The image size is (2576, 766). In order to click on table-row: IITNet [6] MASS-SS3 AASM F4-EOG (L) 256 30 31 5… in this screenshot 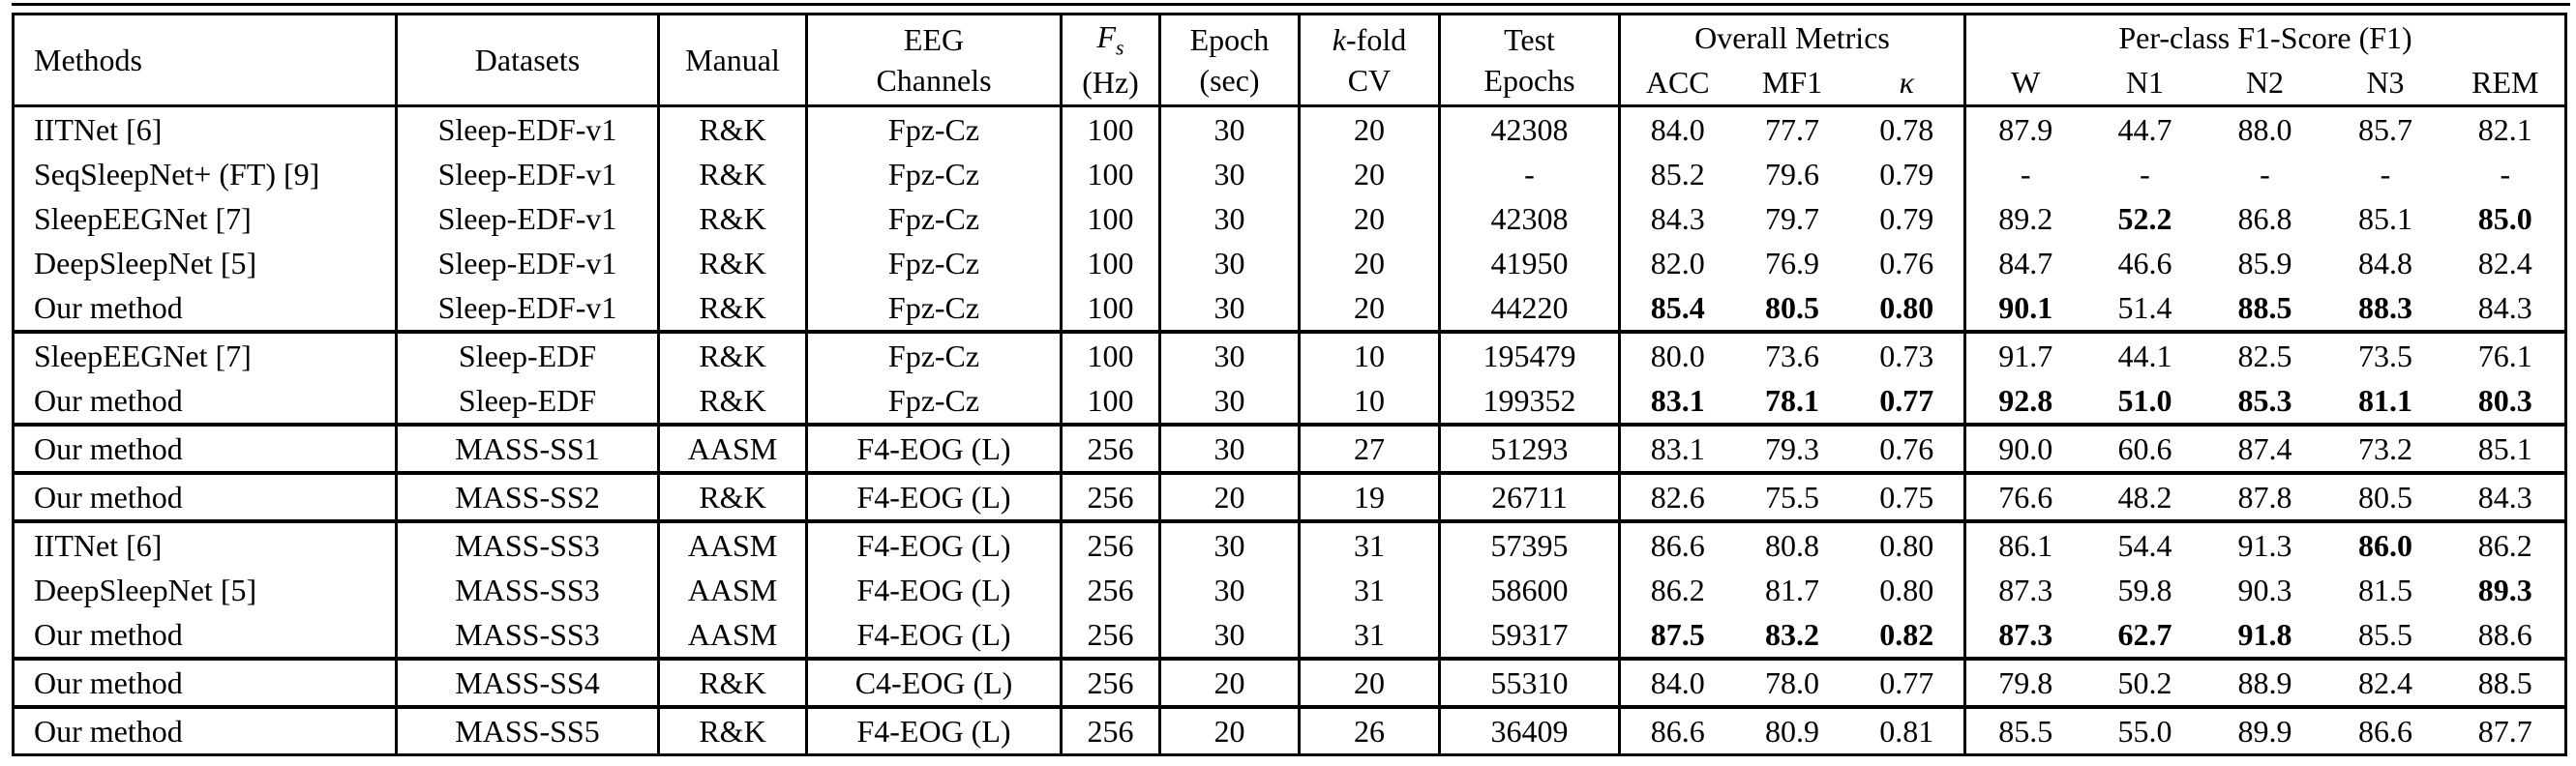, I will do `click(1289, 543)`.